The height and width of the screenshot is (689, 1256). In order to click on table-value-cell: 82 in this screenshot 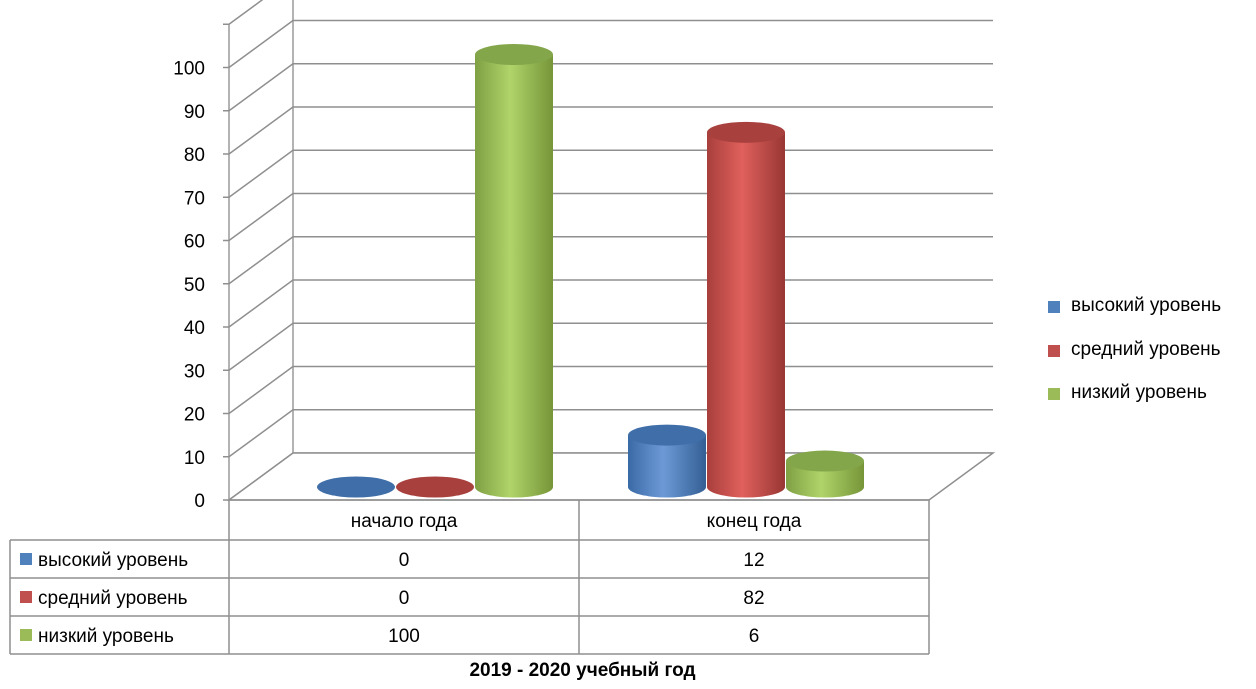, I will do `click(753, 598)`.